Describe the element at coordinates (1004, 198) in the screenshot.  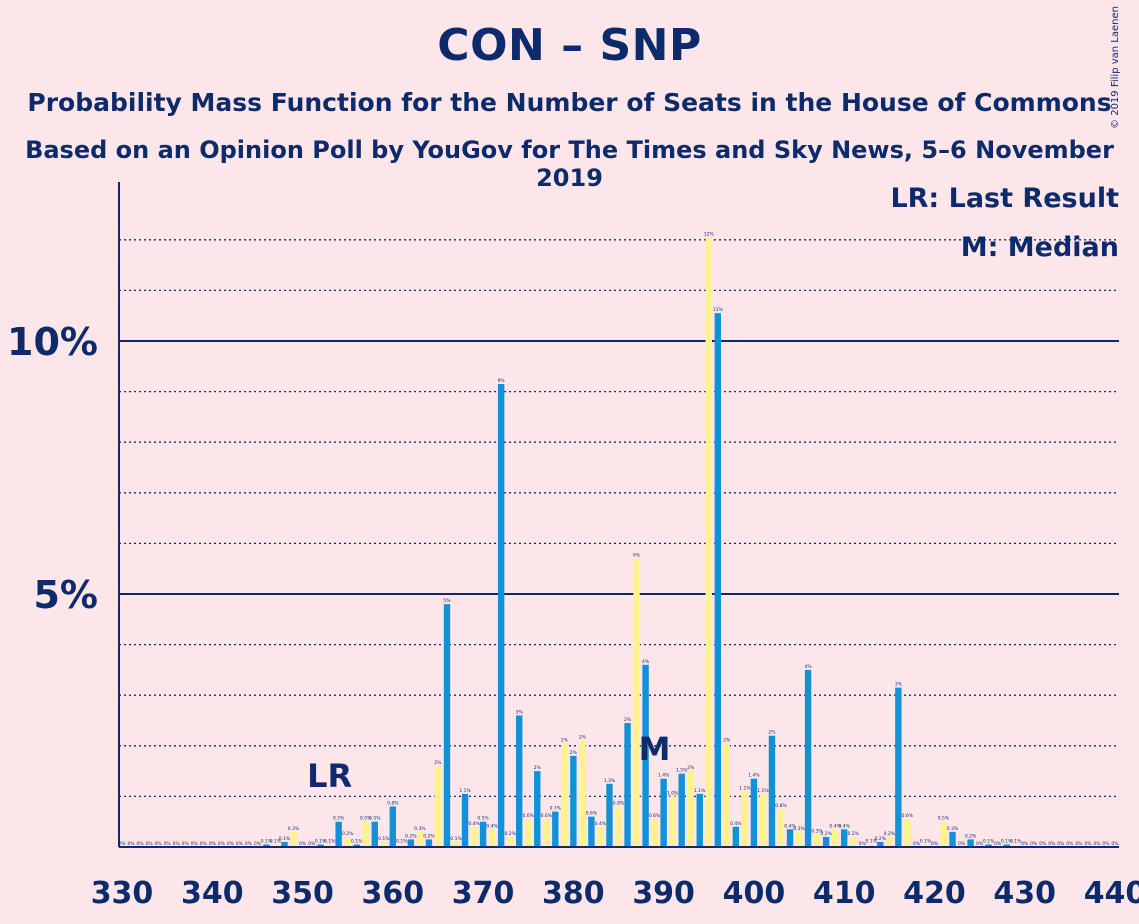
I see `legend-last-result: LR: Last Result` at that location.